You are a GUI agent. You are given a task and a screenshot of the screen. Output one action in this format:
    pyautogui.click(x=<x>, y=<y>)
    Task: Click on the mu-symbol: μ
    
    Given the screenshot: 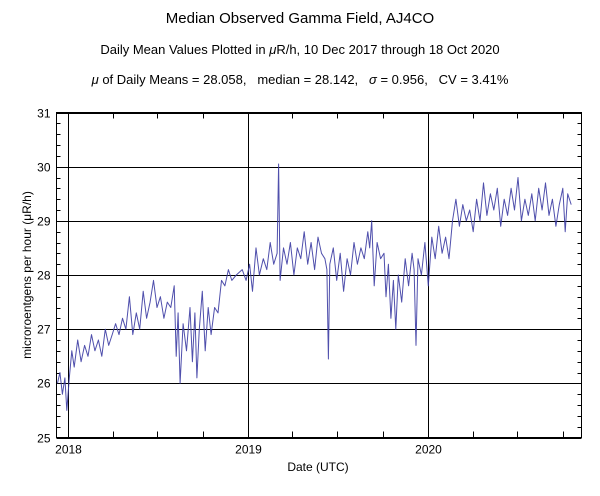 What is the action you would take?
    pyautogui.click(x=95, y=79)
    